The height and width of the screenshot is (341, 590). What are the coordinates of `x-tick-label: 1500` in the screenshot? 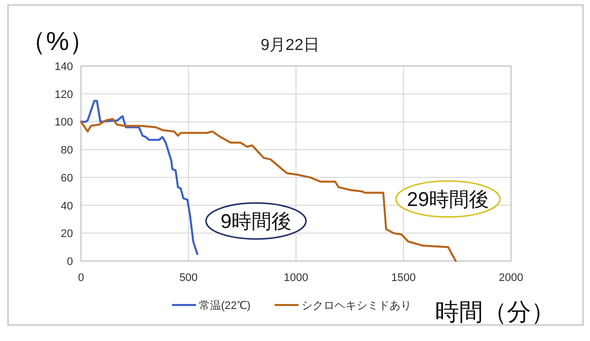 It's located at (403, 278).